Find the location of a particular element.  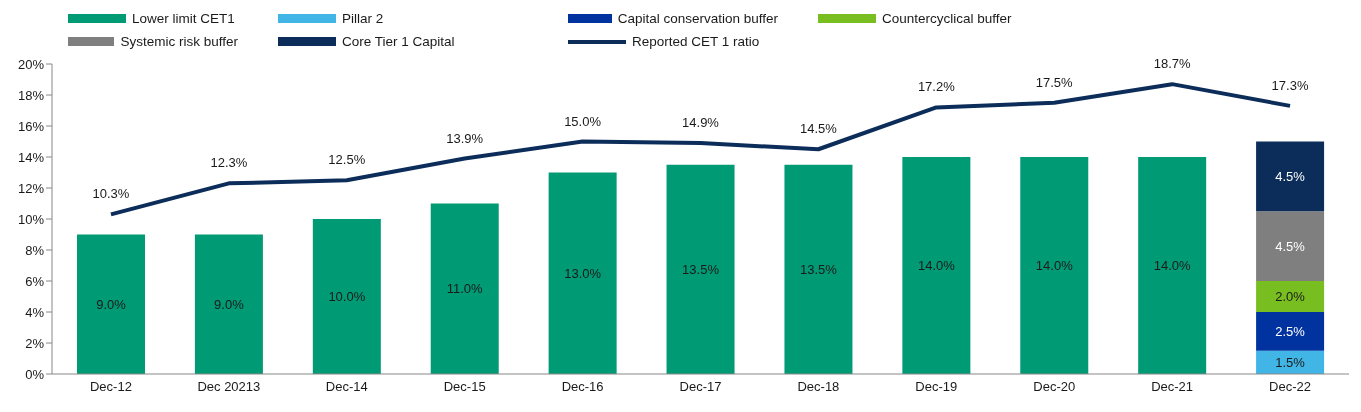

data-label: 17.2% is located at coordinates (936, 87).